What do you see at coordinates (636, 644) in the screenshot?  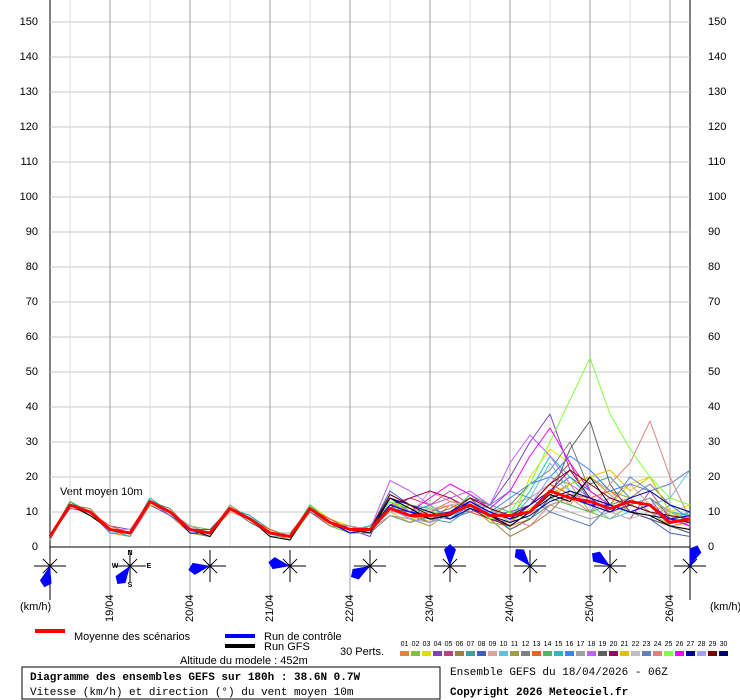 I see `legend-label: 22` at bounding box center [636, 644].